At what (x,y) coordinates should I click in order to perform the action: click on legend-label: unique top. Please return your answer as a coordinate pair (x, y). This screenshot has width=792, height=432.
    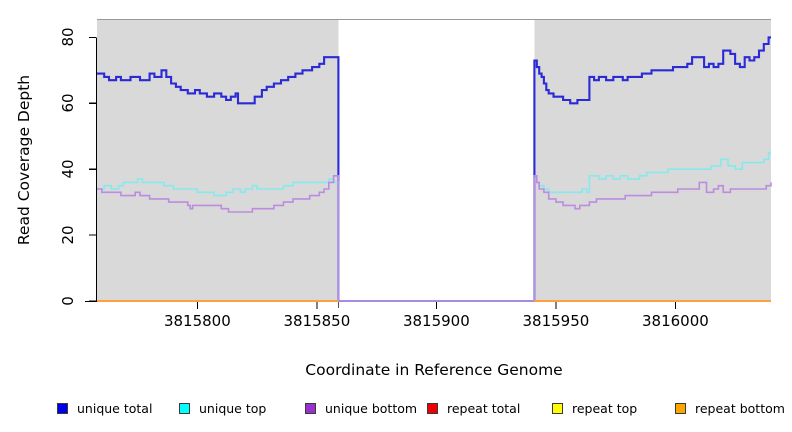
    Looking at the image, I should click on (233, 408).